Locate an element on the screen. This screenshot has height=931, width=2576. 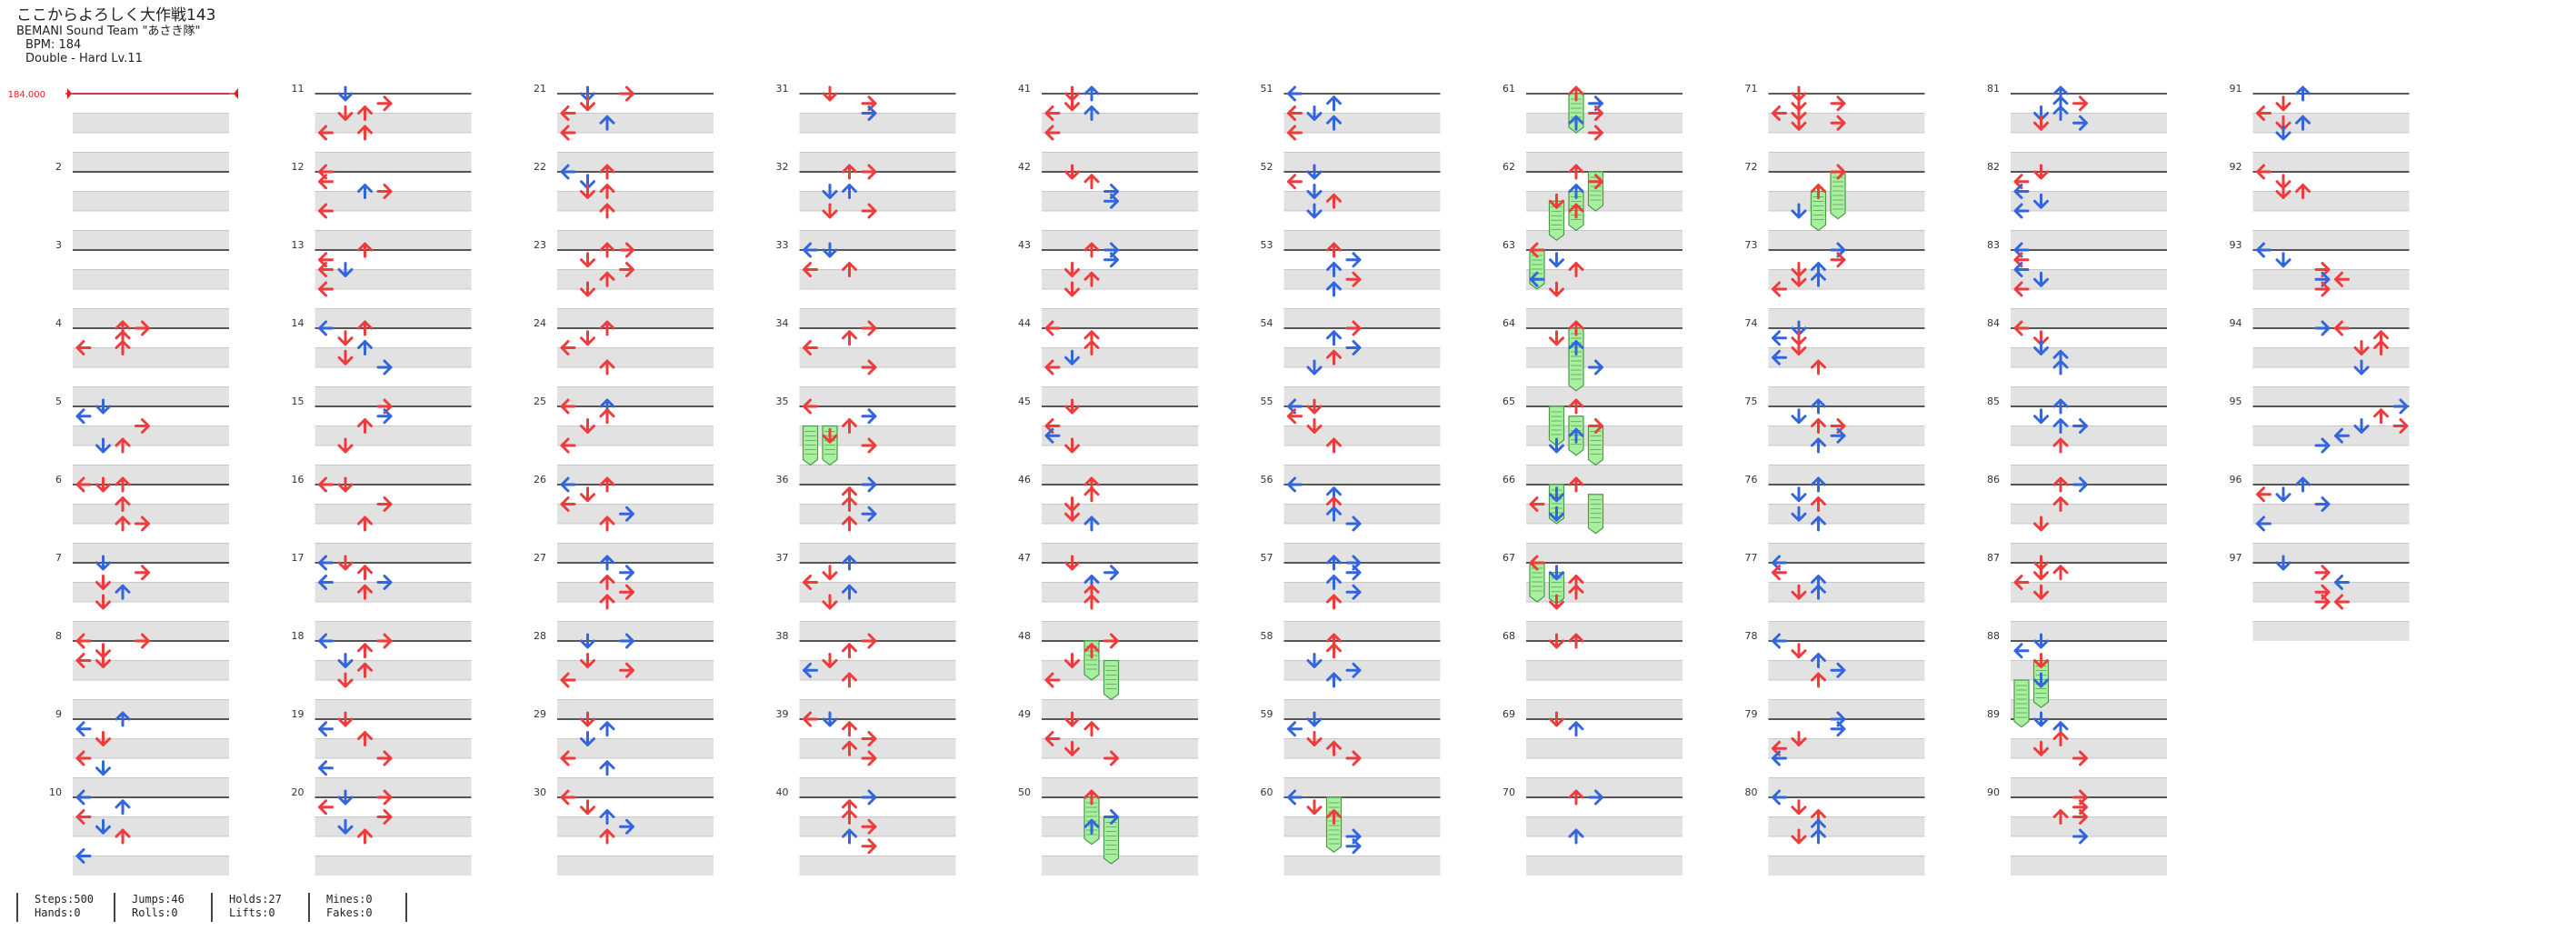
measure-number: 39 is located at coordinates (782, 714).